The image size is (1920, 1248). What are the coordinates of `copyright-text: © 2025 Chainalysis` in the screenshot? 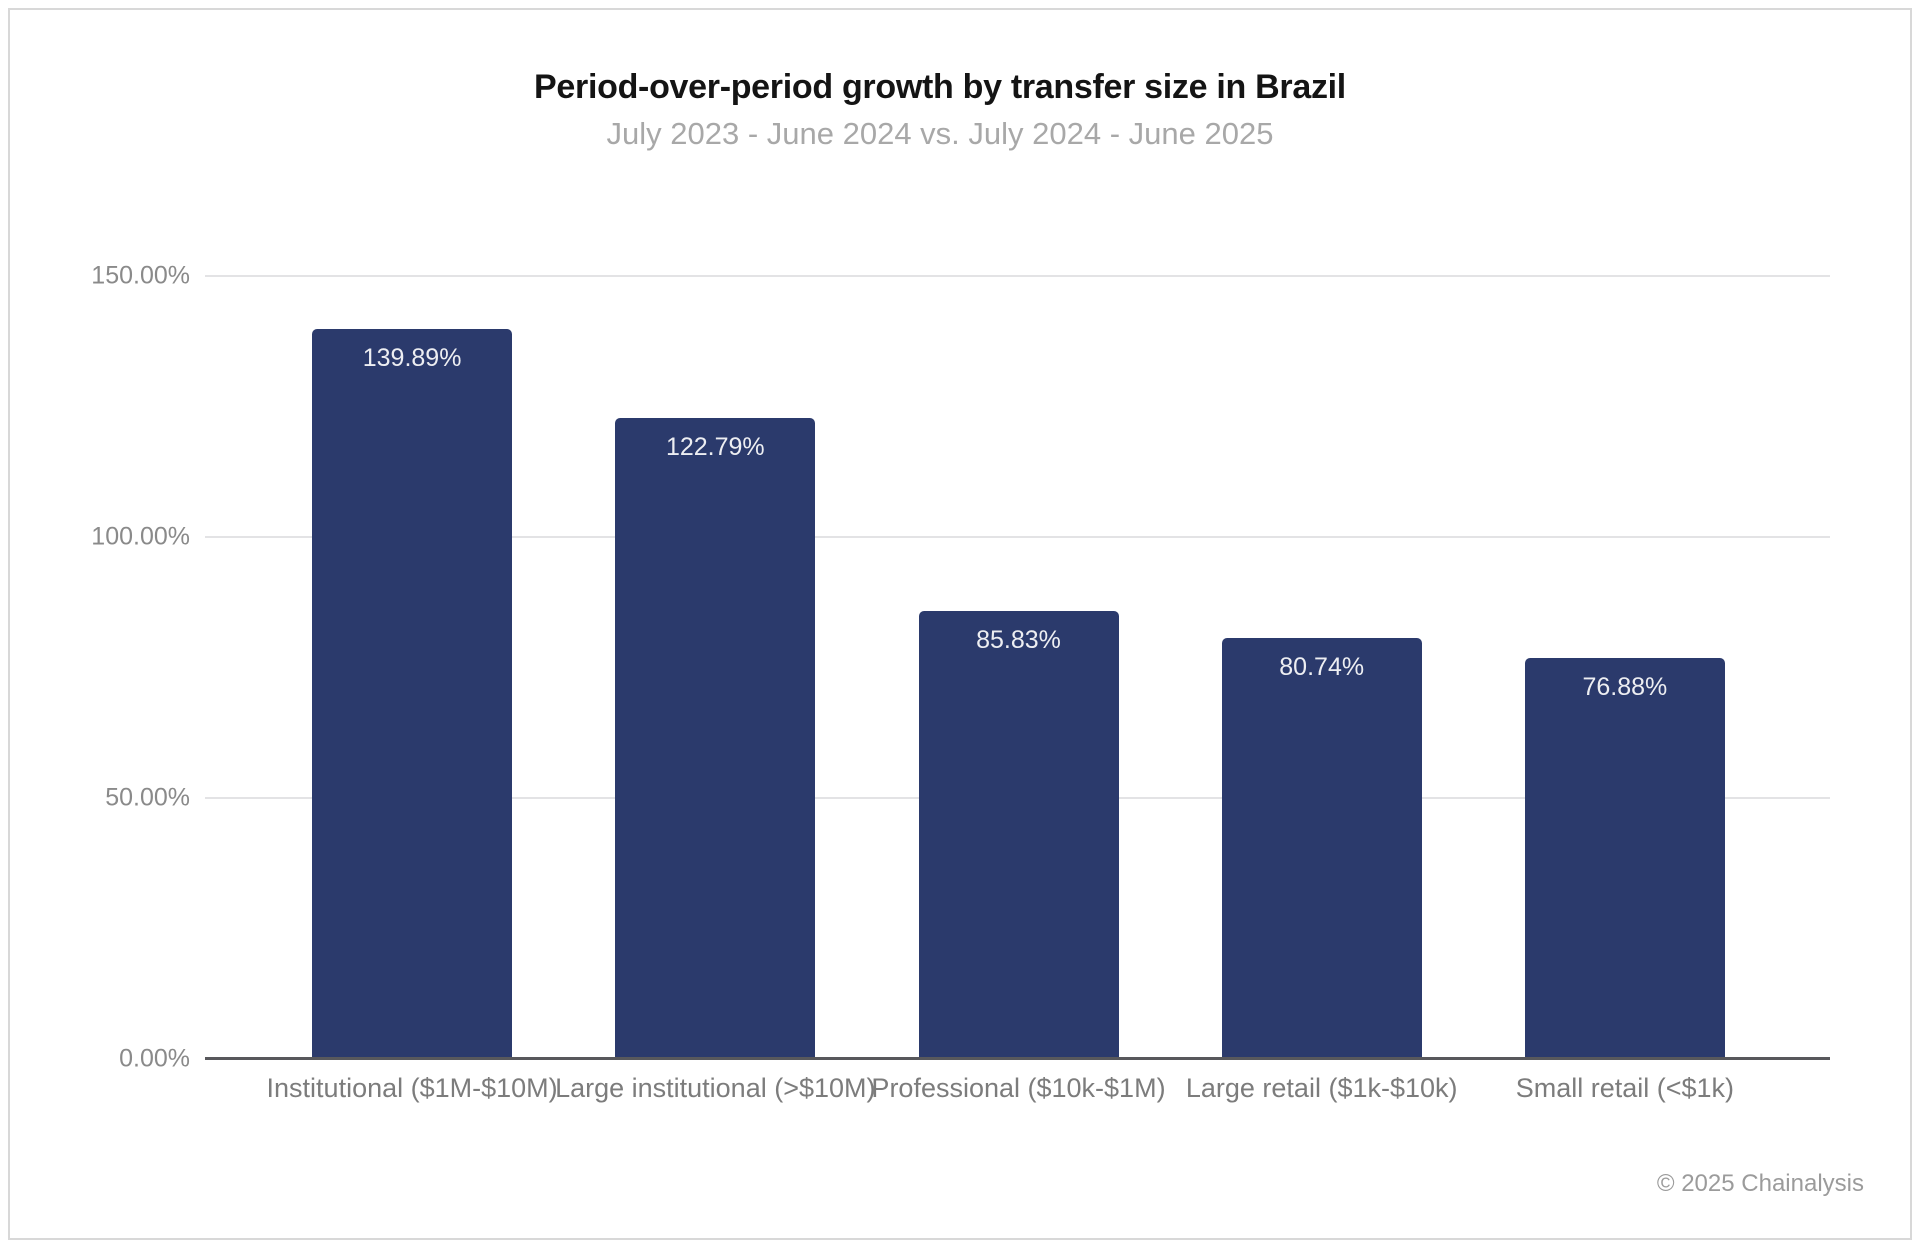 It's located at (1760, 1183).